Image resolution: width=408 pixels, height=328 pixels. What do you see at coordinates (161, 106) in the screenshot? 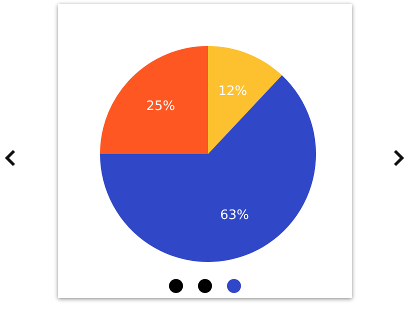
I see `data-label: 25%` at bounding box center [161, 106].